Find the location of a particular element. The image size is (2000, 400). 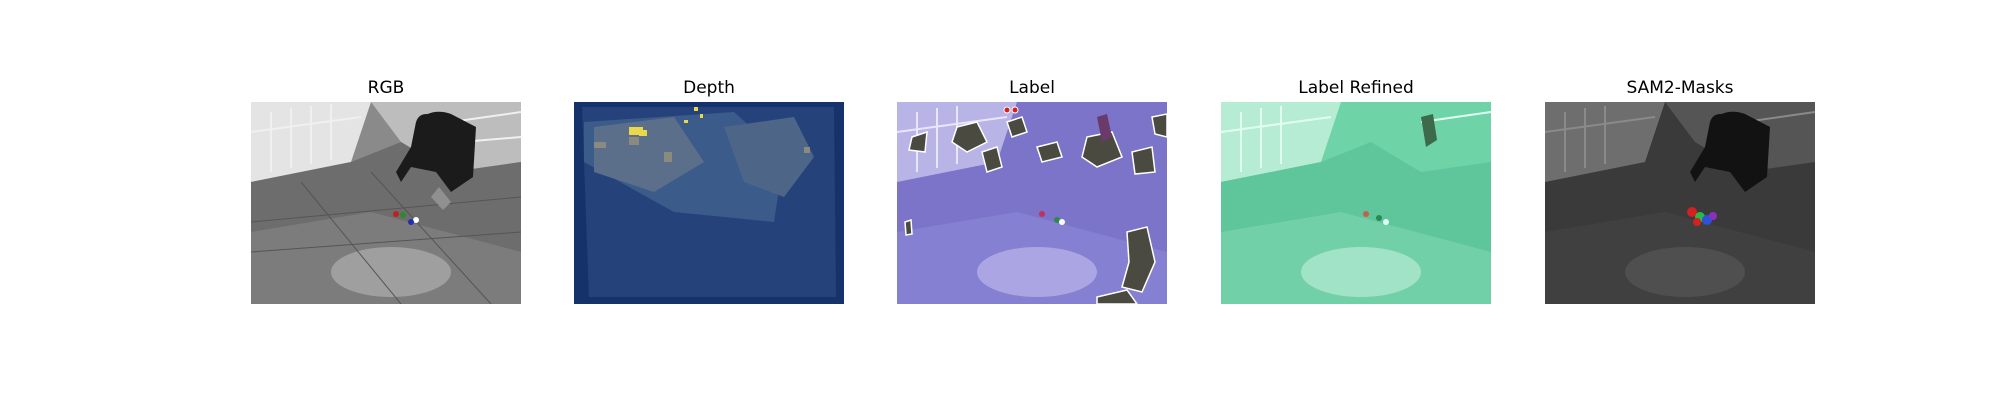

panel-title-label-refined: Label Refined is located at coordinates (1356, 88).